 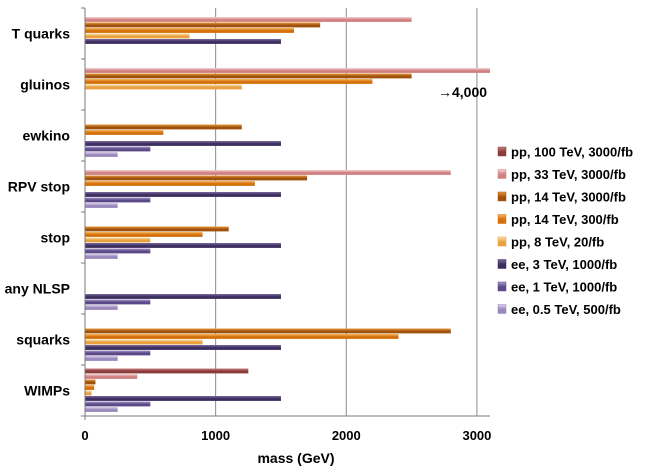 What do you see at coordinates (564, 287) in the screenshot?
I see `legend-label-ee-1-tev-1000-fb: ee, 1 TeV, 1000/fb` at bounding box center [564, 287].